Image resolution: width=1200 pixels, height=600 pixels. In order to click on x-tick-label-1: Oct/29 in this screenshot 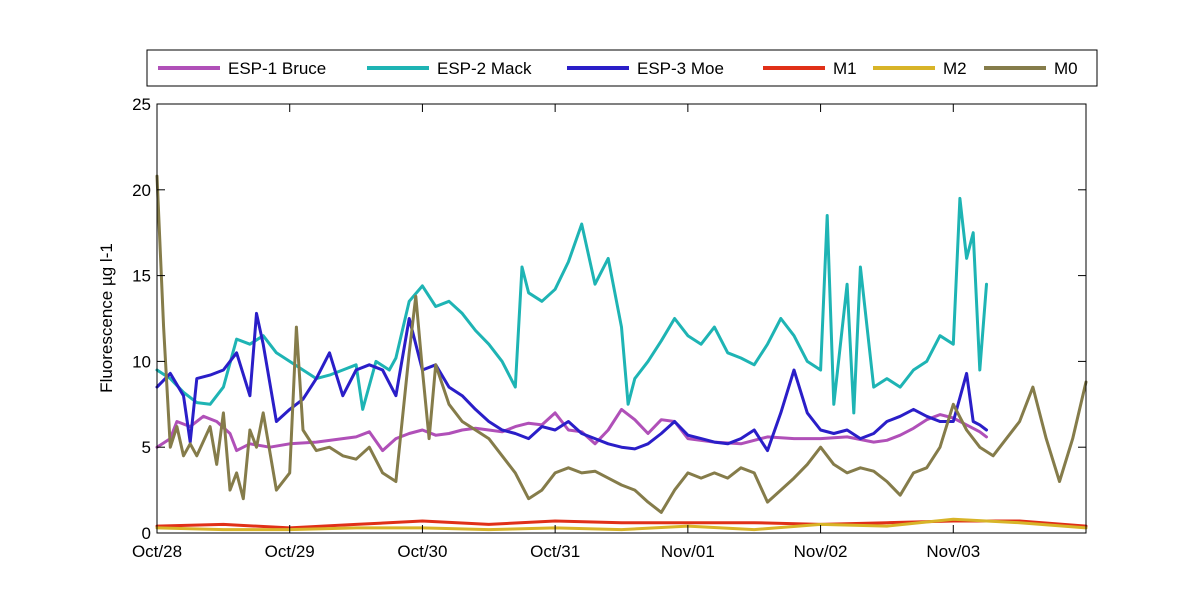, I will do `click(290, 551)`.